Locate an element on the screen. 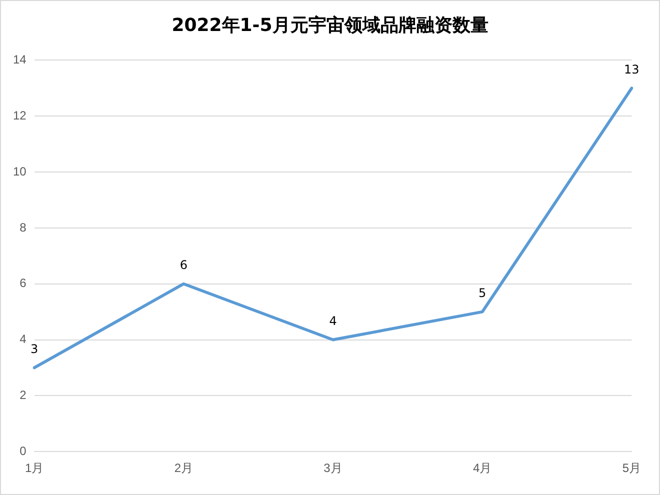 Image resolution: width=660 pixels, height=495 pixels. y-tick-label: 14 is located at coordinates (19, 59).